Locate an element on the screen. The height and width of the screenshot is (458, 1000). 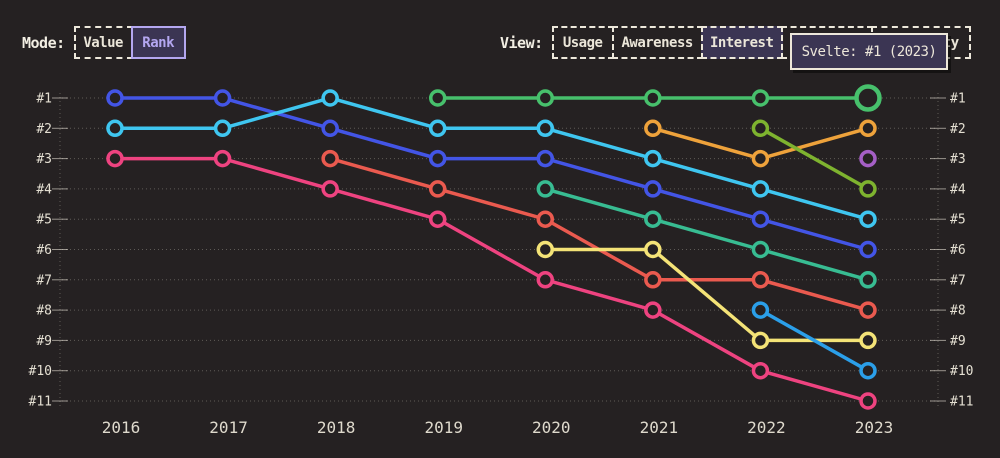
rank-label-right-#6: #6 is located at coordinates (958, 250).